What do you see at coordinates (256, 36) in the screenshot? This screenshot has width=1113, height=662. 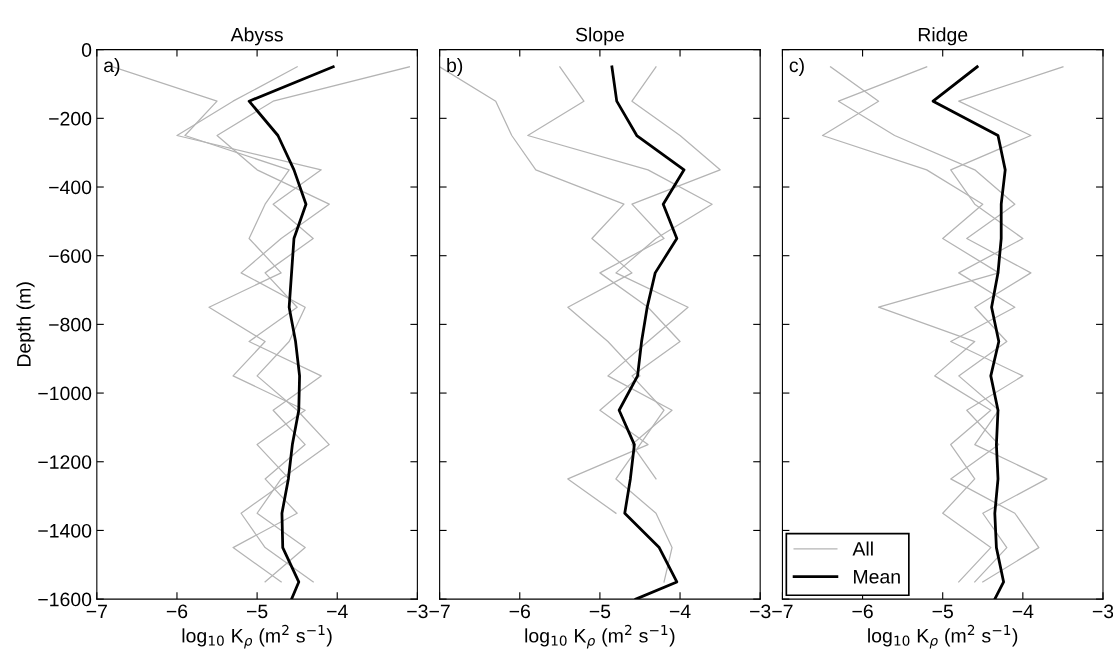 I see `chart-title: Abyss` at bounding box center [256, 36].